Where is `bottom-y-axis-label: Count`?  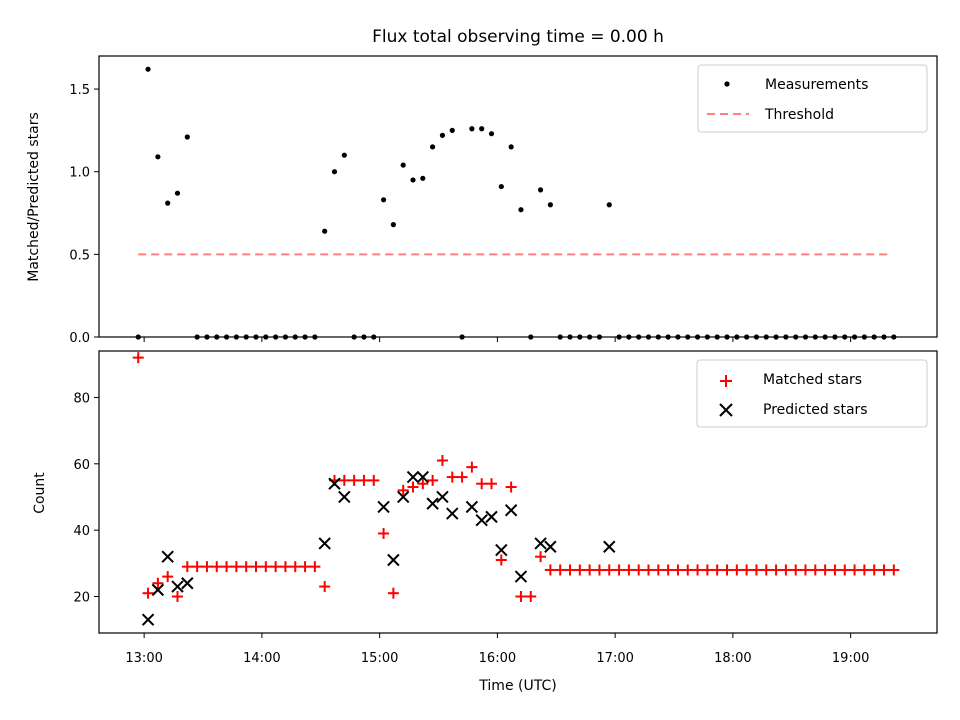 bottom-y-axis-label: Count is located at coordinates (40, 493).